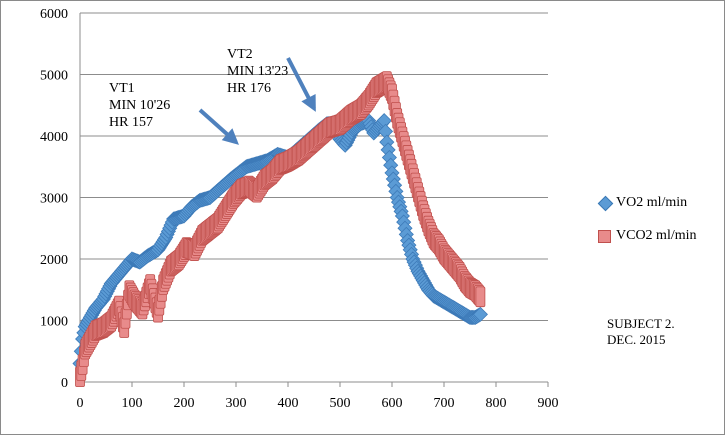  What do you see at coordinates (240, 54) in the screenshot?
I see `annotation-vt2-line1: VT2` at bounding box center [240, 54].